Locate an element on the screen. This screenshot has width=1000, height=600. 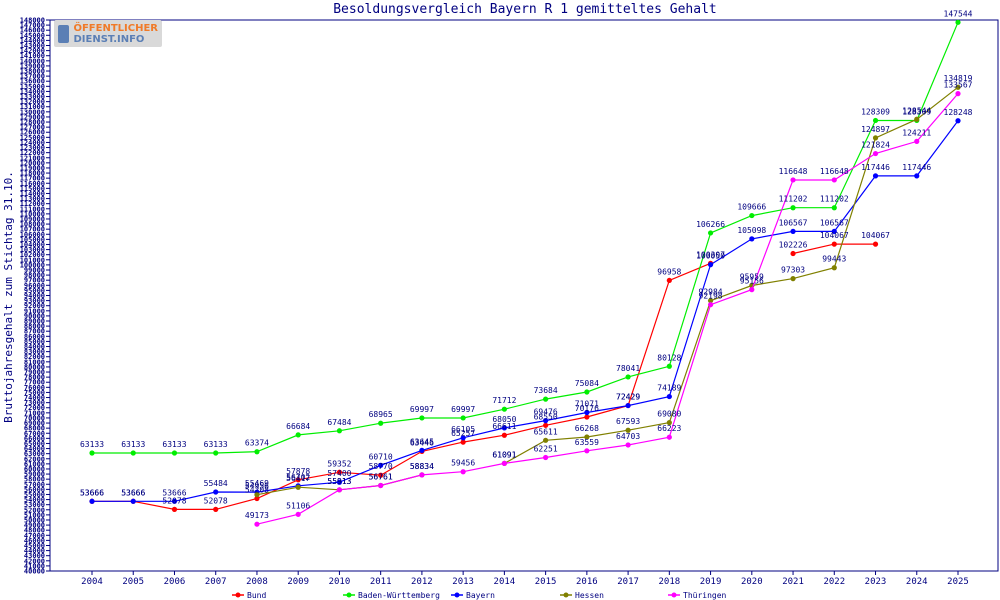
y-tick-label: 86000 is located at coordinates (34, 337).